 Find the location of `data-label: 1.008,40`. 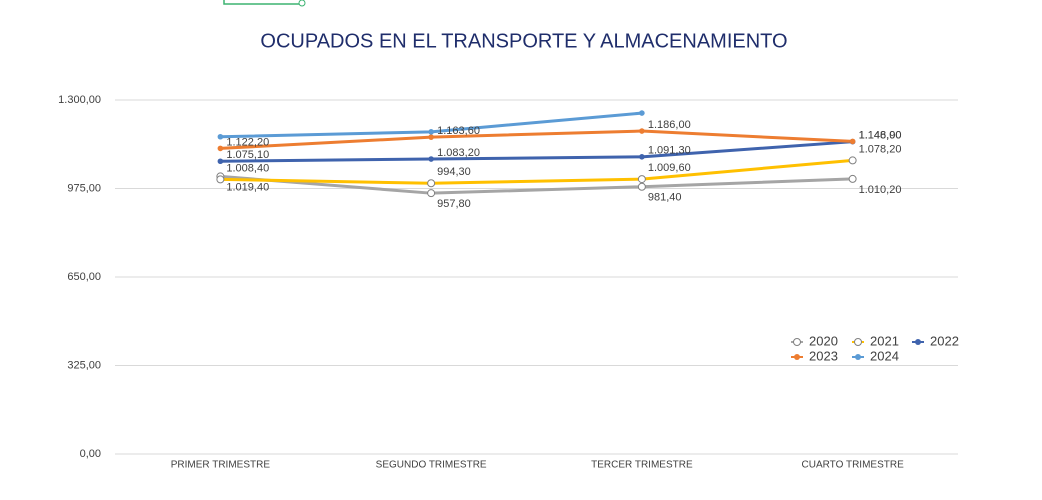

data-label: 1.008,40 is located at coordinates (247, 168).